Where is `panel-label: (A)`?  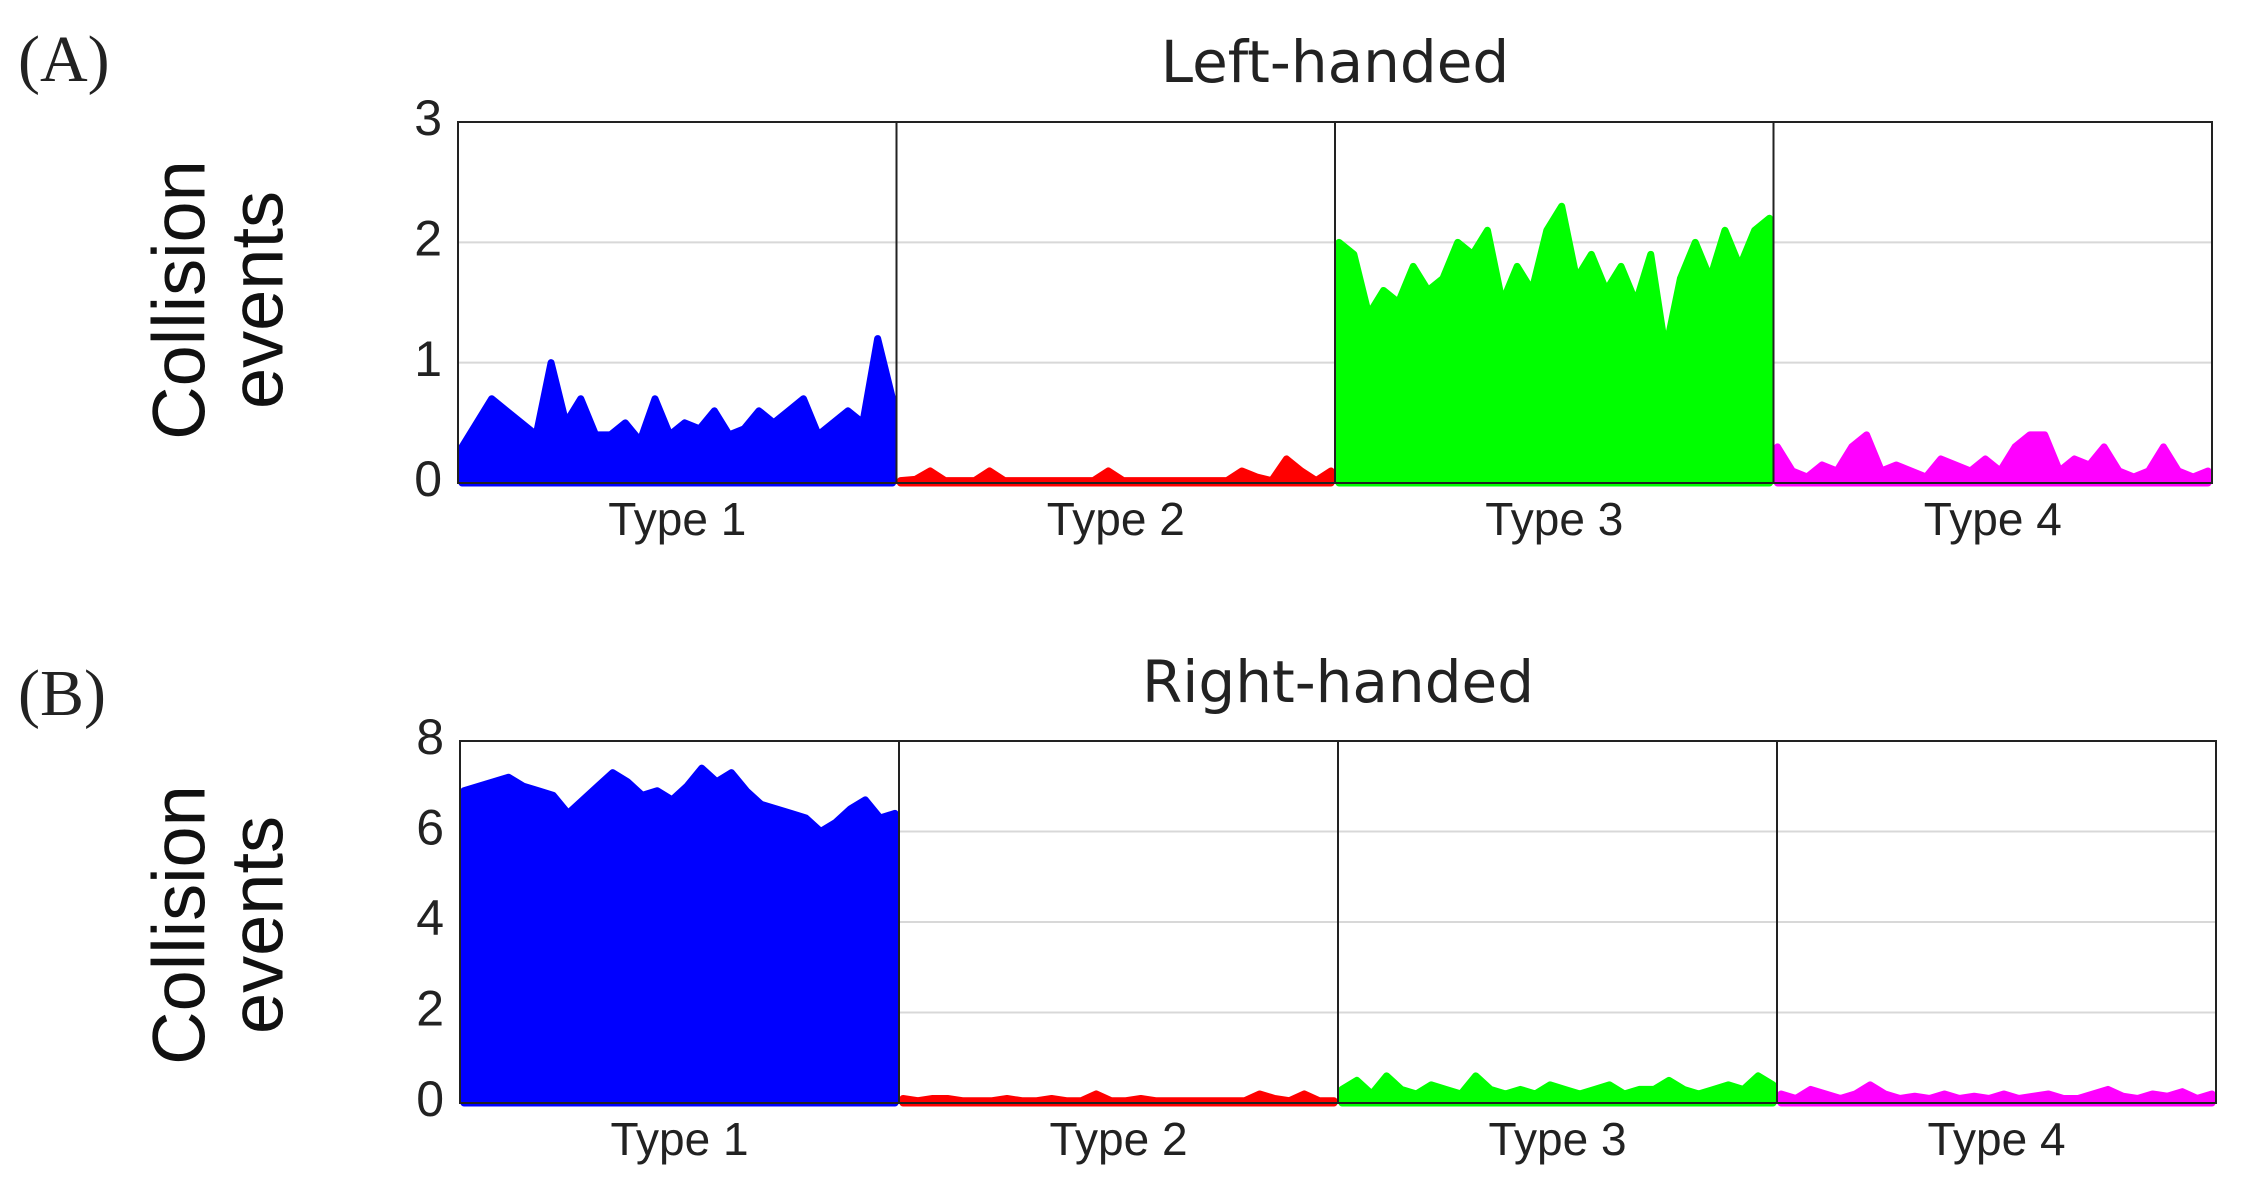
panel-label: (A) is located at coordinates (64, 59).